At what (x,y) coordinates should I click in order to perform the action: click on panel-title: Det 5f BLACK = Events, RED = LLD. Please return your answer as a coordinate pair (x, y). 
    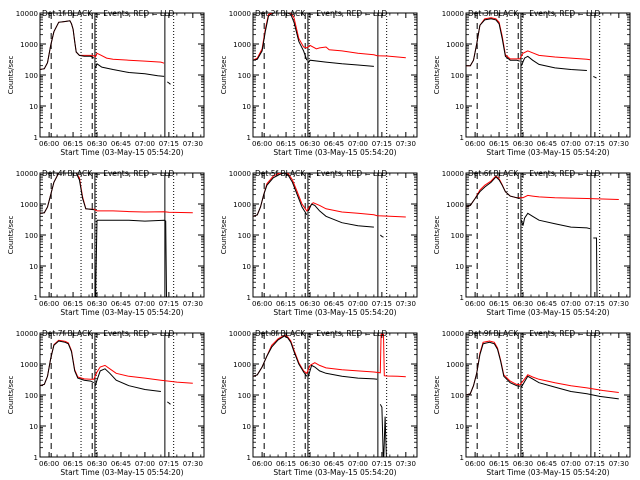
    Looking at the image, I should click on (321, 173).